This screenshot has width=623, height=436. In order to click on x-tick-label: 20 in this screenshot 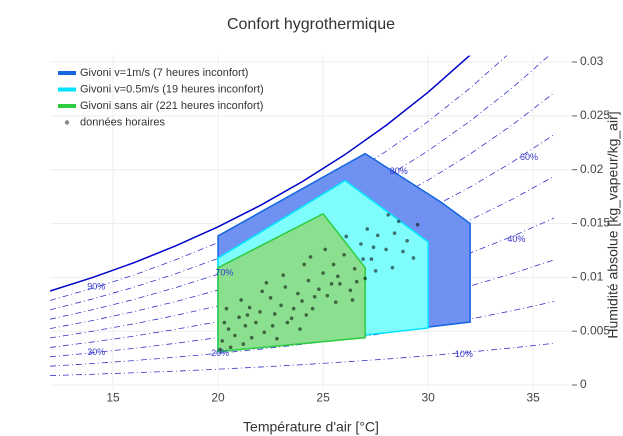, I will do `click(218, 398)`.